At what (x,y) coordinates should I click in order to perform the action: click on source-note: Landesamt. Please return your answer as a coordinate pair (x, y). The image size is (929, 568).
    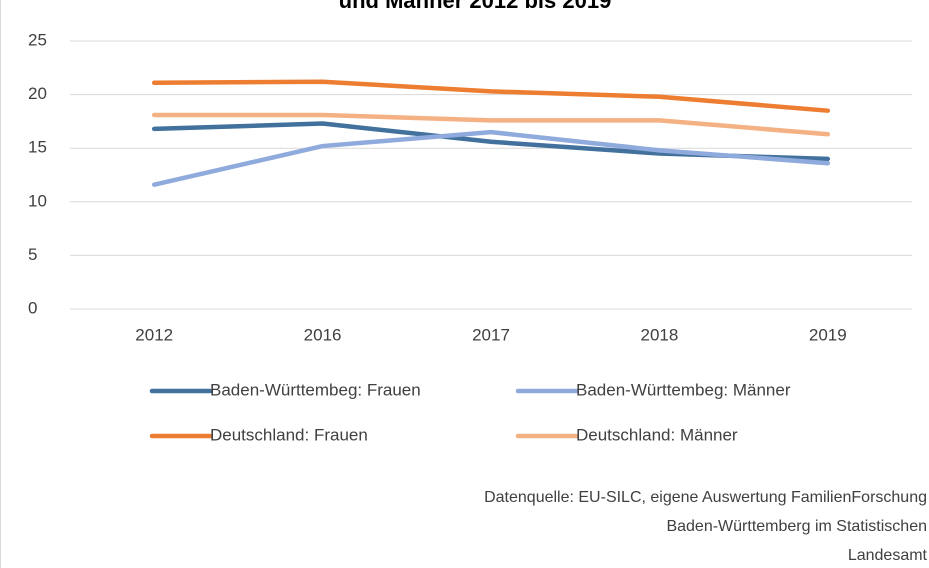
    Looking at the image, I should click on (888, 555).